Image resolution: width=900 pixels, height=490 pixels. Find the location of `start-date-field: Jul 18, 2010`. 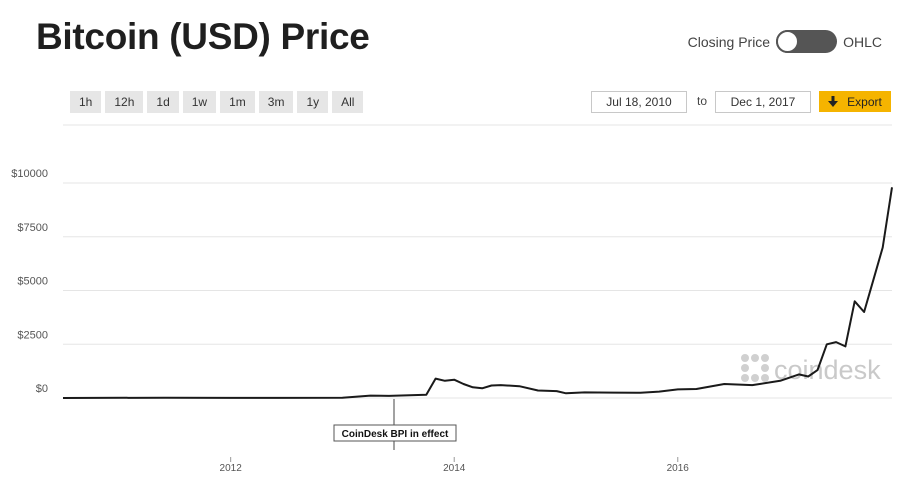

start-date-field: Jul 18, 2010 is located at coordinates (639, 102).